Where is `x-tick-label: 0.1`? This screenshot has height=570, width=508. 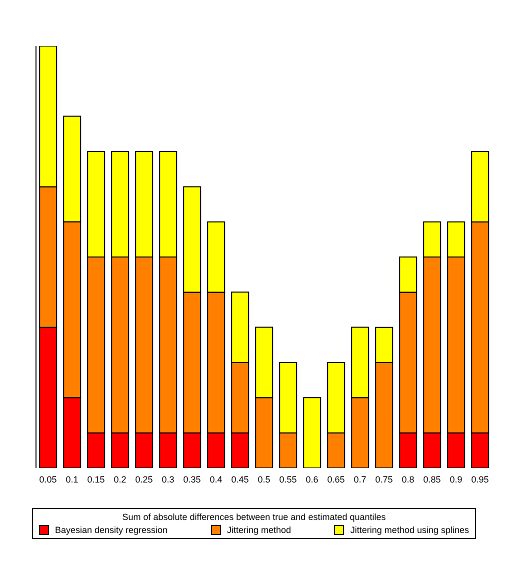
x-tick-label: 0.1 is located at coordinates (72, 479).